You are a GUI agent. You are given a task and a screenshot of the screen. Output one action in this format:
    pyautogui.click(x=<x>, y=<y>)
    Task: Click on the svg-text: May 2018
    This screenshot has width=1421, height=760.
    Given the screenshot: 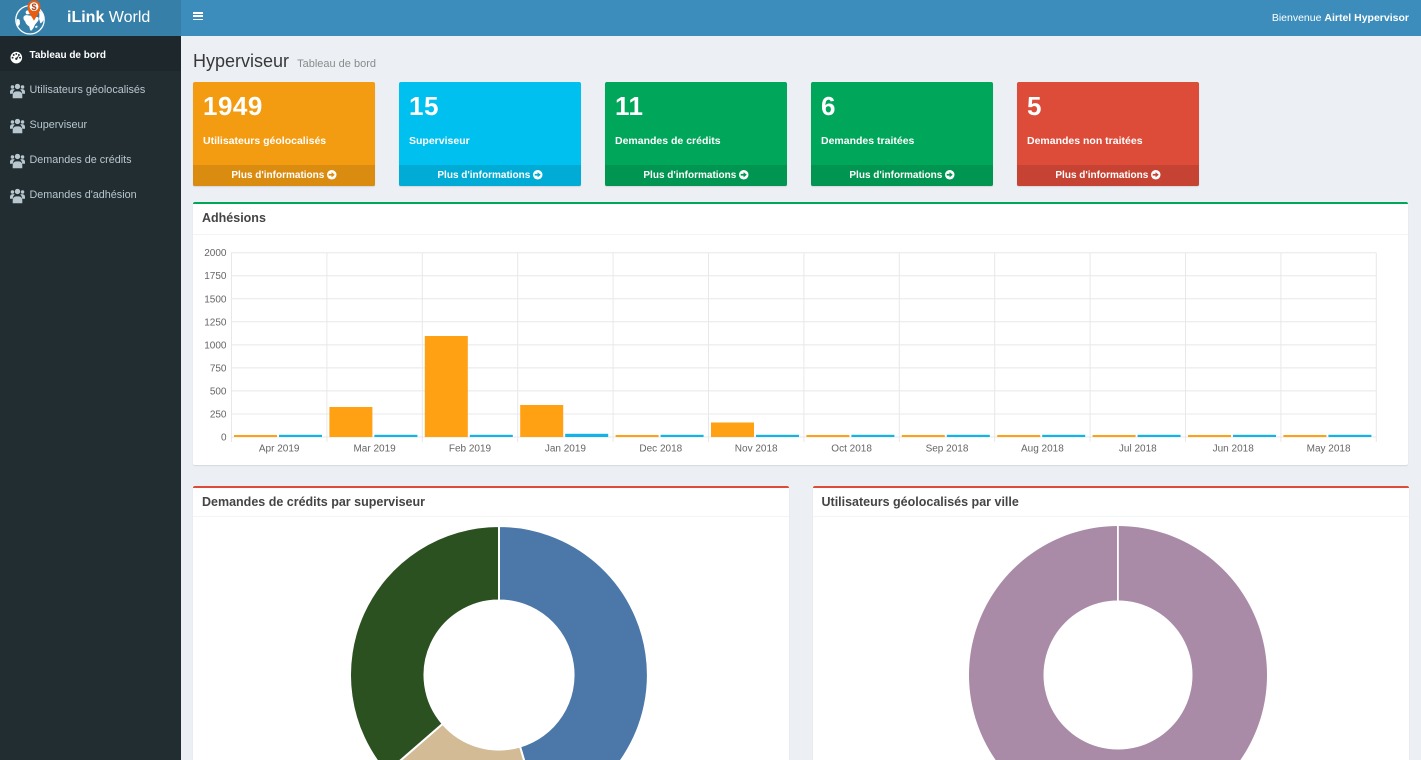 What is the action you would take?
    pyautogui.click(x=1329, y=449)
    